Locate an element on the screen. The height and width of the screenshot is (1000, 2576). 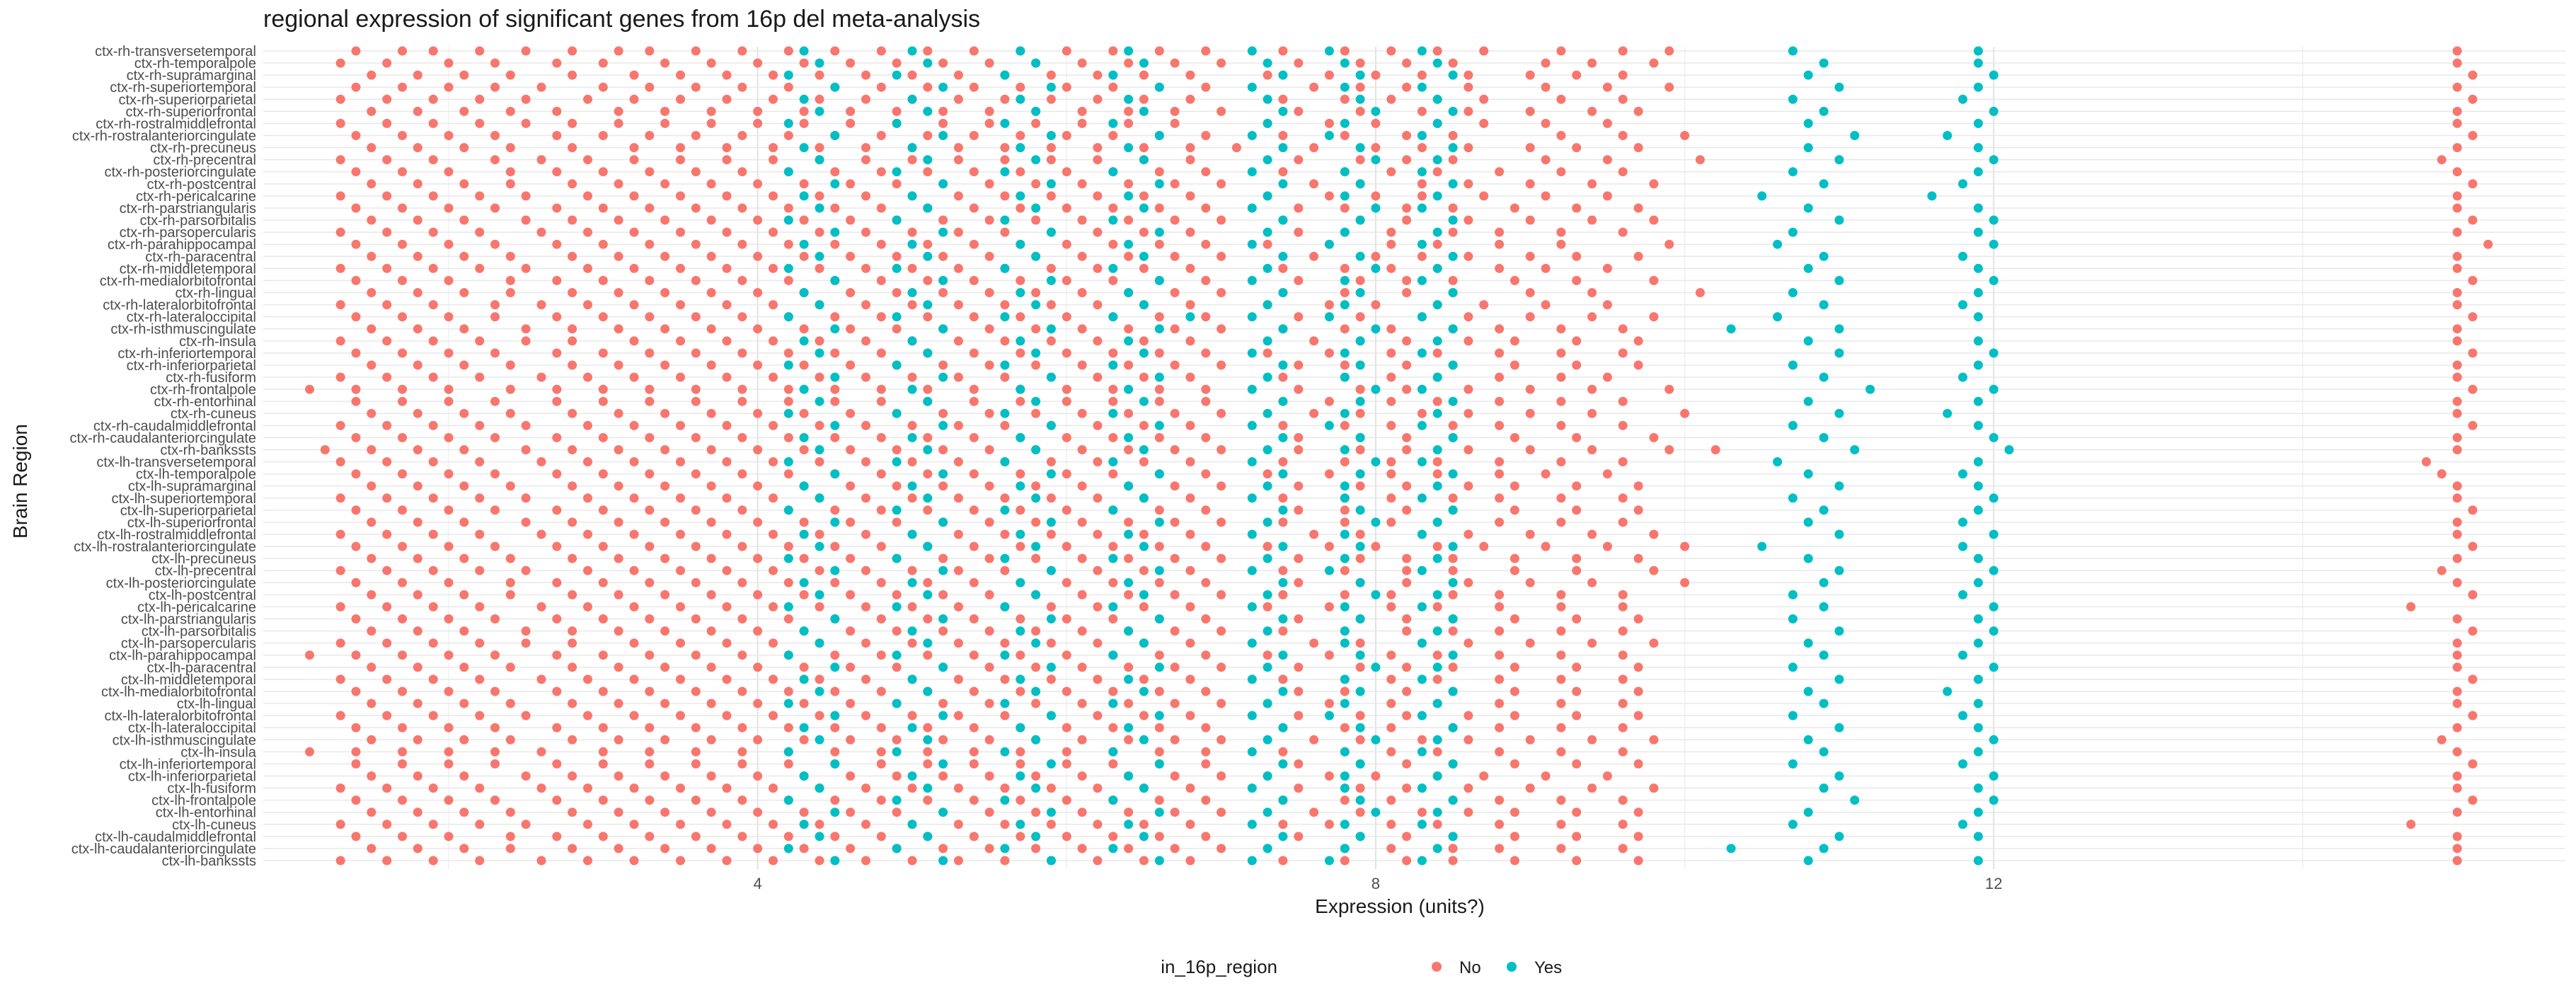
y-tick-label: ctx-rh-lateralorbitofrontal is located at coordinates (180, 306).